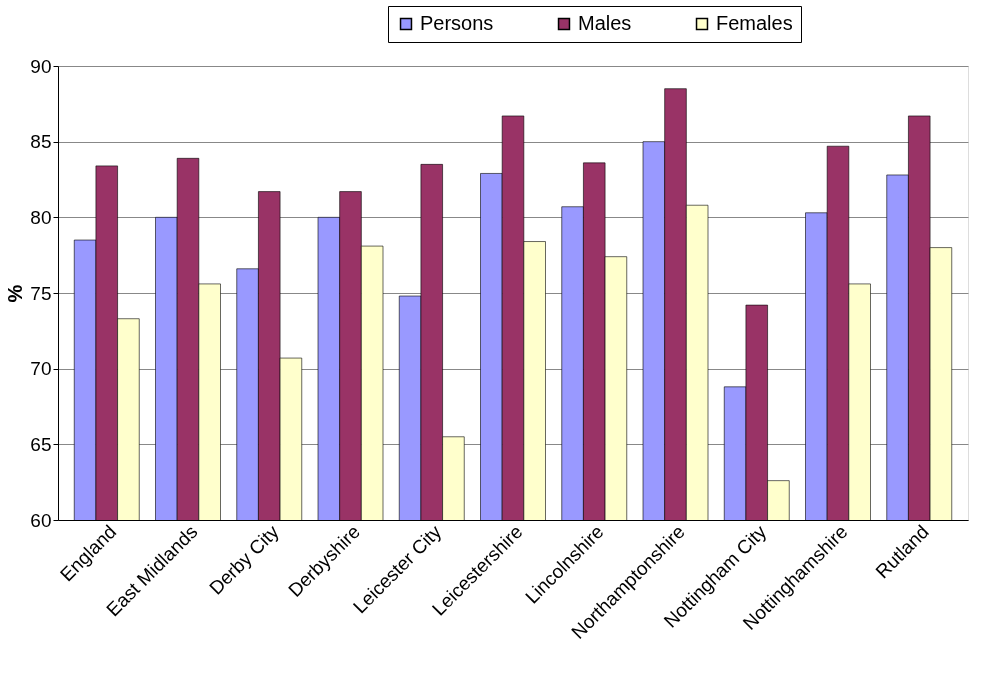 This screenshot has width=1001, height=690. I want to click on y-tick-label: 90, so click(41, 66).